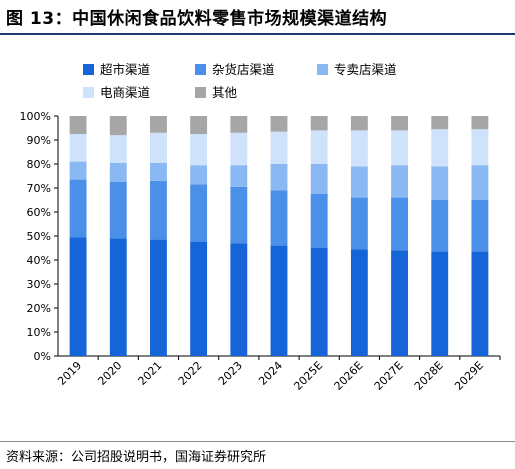  What do you see at coordinates (365, 69) in the screenshot?
I see `legend-label-3: 专卖店渠道` at bounding box center [365, 69].